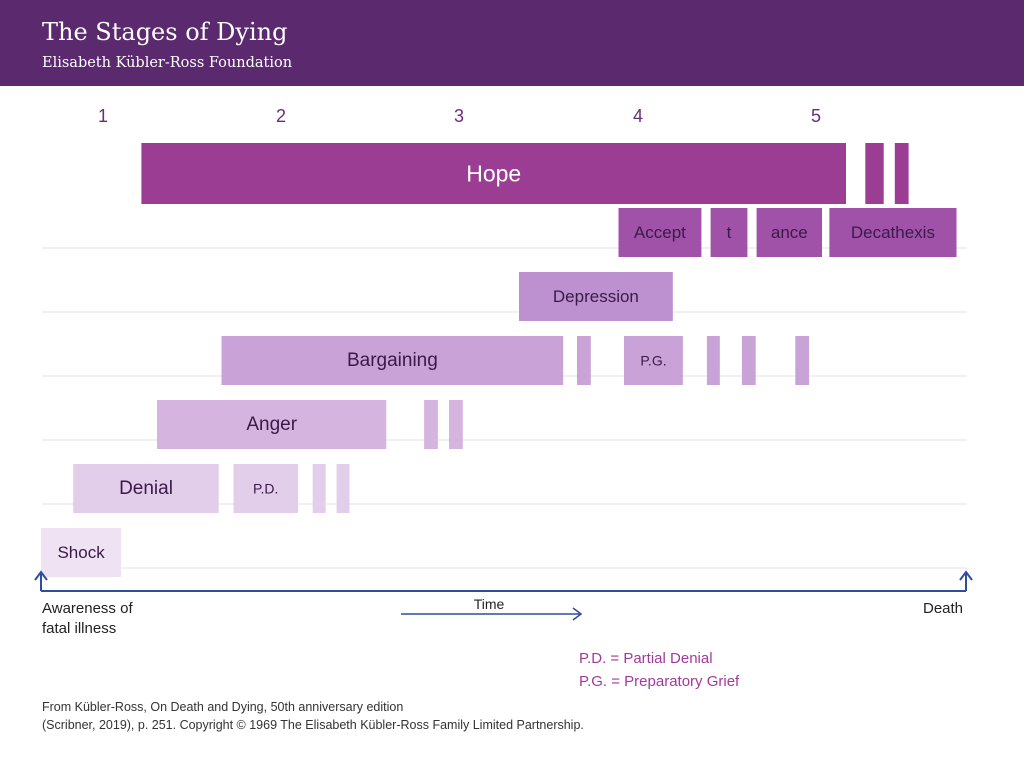 The height and width of the screenshot is (757, 1024). I want to click on axis-left-arrow-icon, so click(41, 575).